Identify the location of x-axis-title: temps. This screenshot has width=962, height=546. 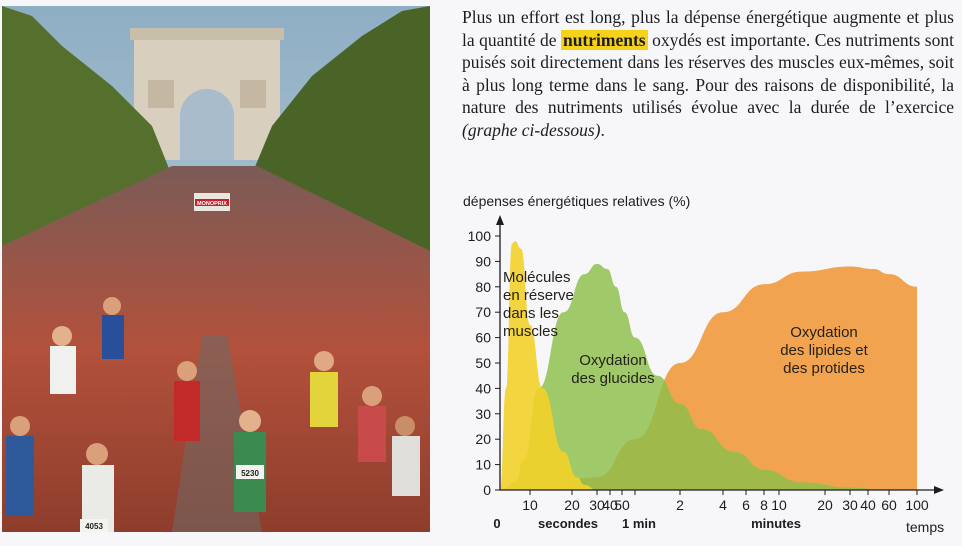
(925, 527).